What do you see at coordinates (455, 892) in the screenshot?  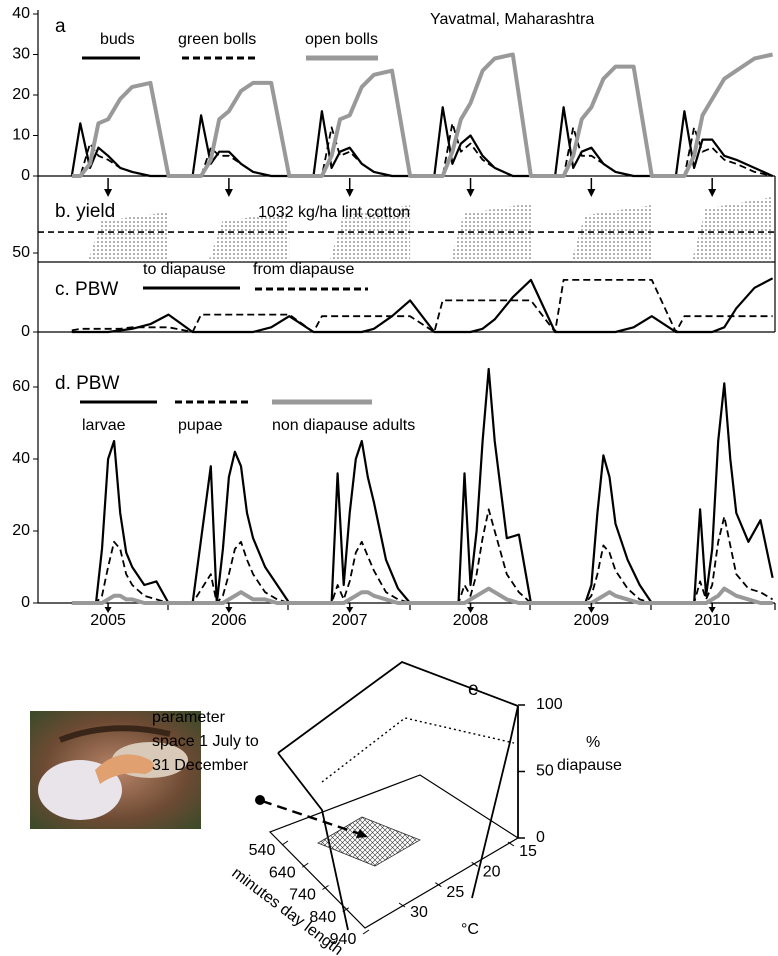 I see `y-tick-label: 25` at bounding box center [455, 892].